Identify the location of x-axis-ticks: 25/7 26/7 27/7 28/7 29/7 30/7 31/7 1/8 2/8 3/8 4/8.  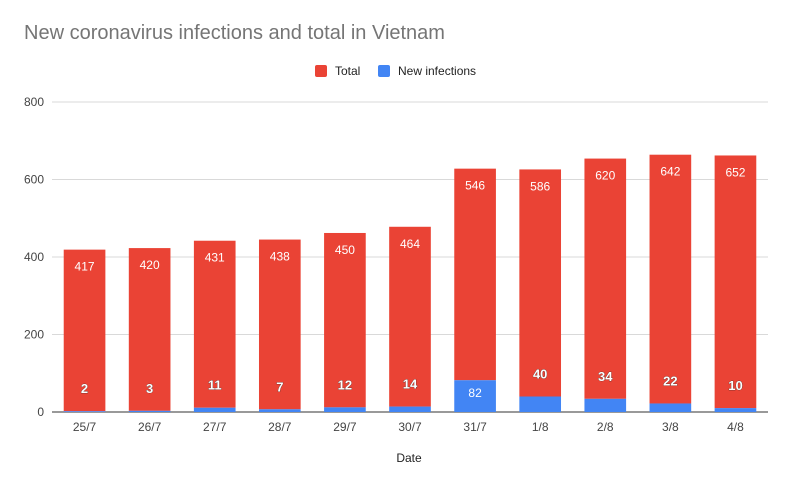
(408, 427).